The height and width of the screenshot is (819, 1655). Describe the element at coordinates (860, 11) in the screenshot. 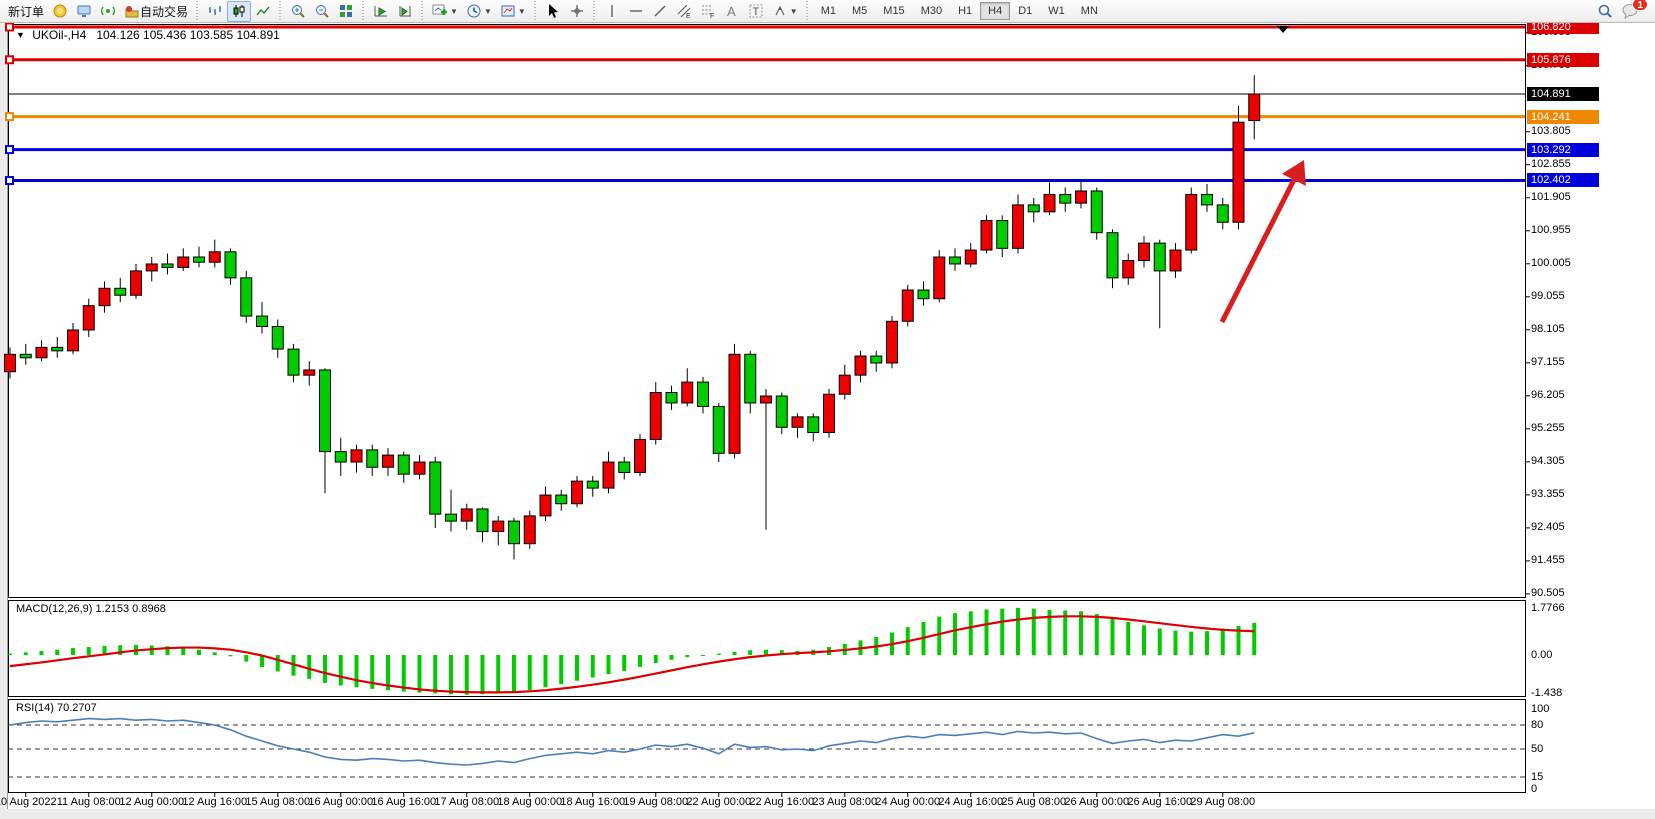

I see `timeframe-button-M5: M5` at that location.